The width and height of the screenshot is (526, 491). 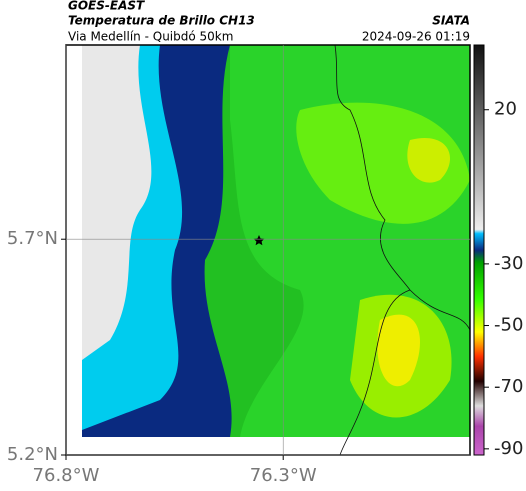 I want to click on colorbar-tick-label: 20, so click(x=505, y=109).